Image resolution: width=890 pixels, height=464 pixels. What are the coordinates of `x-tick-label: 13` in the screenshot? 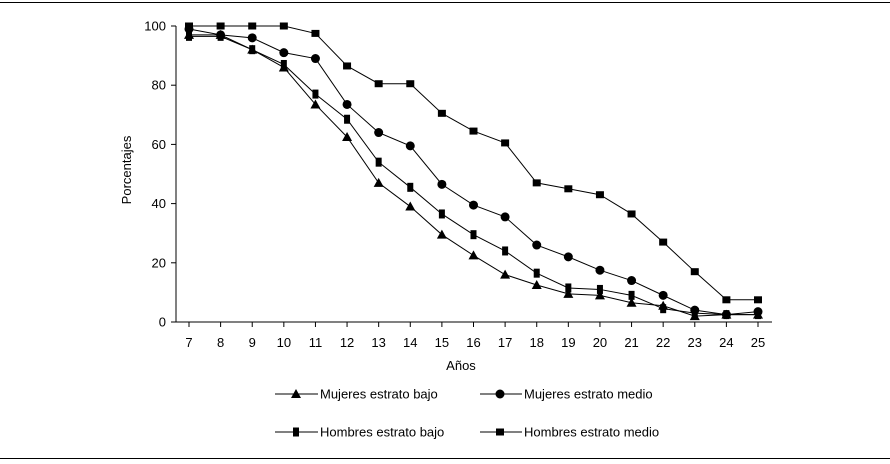 It's located at (378, 342).